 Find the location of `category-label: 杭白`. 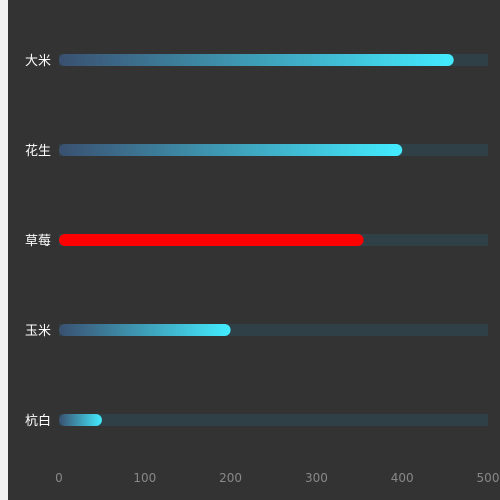

category-label: 杭白 is located at coordinates (38, 421).